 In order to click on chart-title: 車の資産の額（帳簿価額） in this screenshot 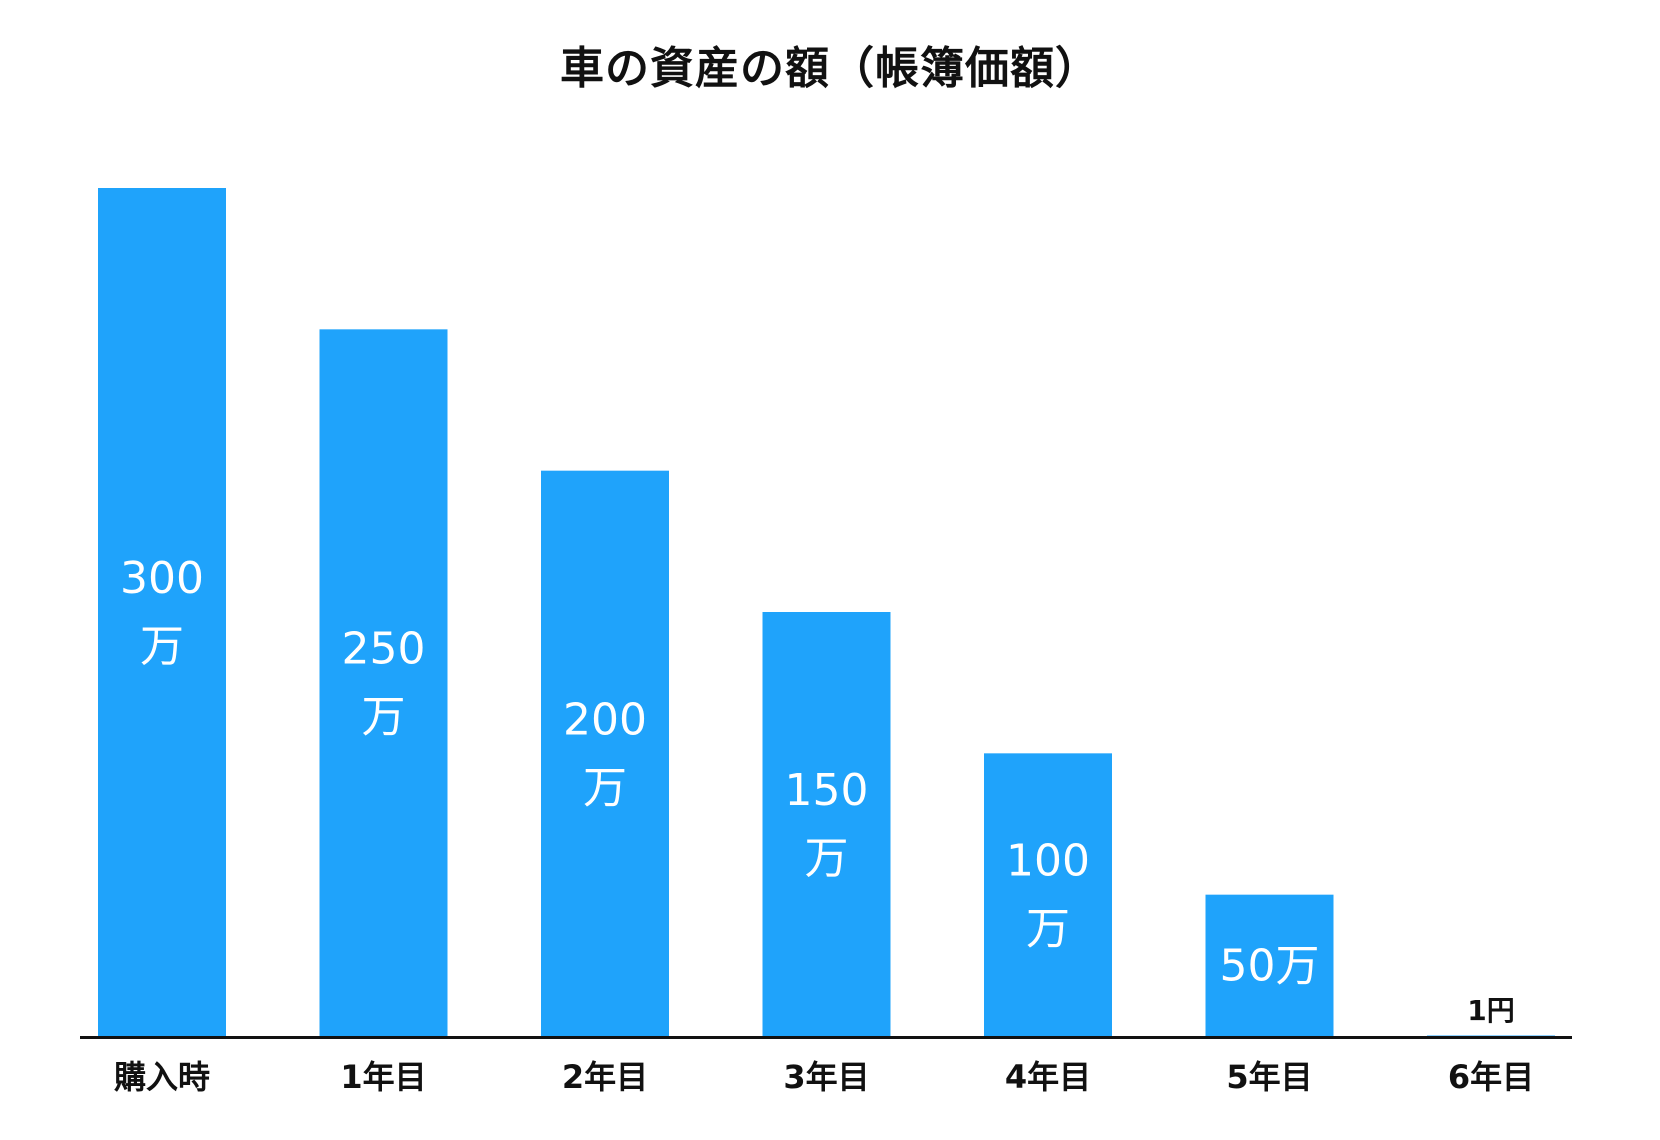, I will do `click(830, 68)`.